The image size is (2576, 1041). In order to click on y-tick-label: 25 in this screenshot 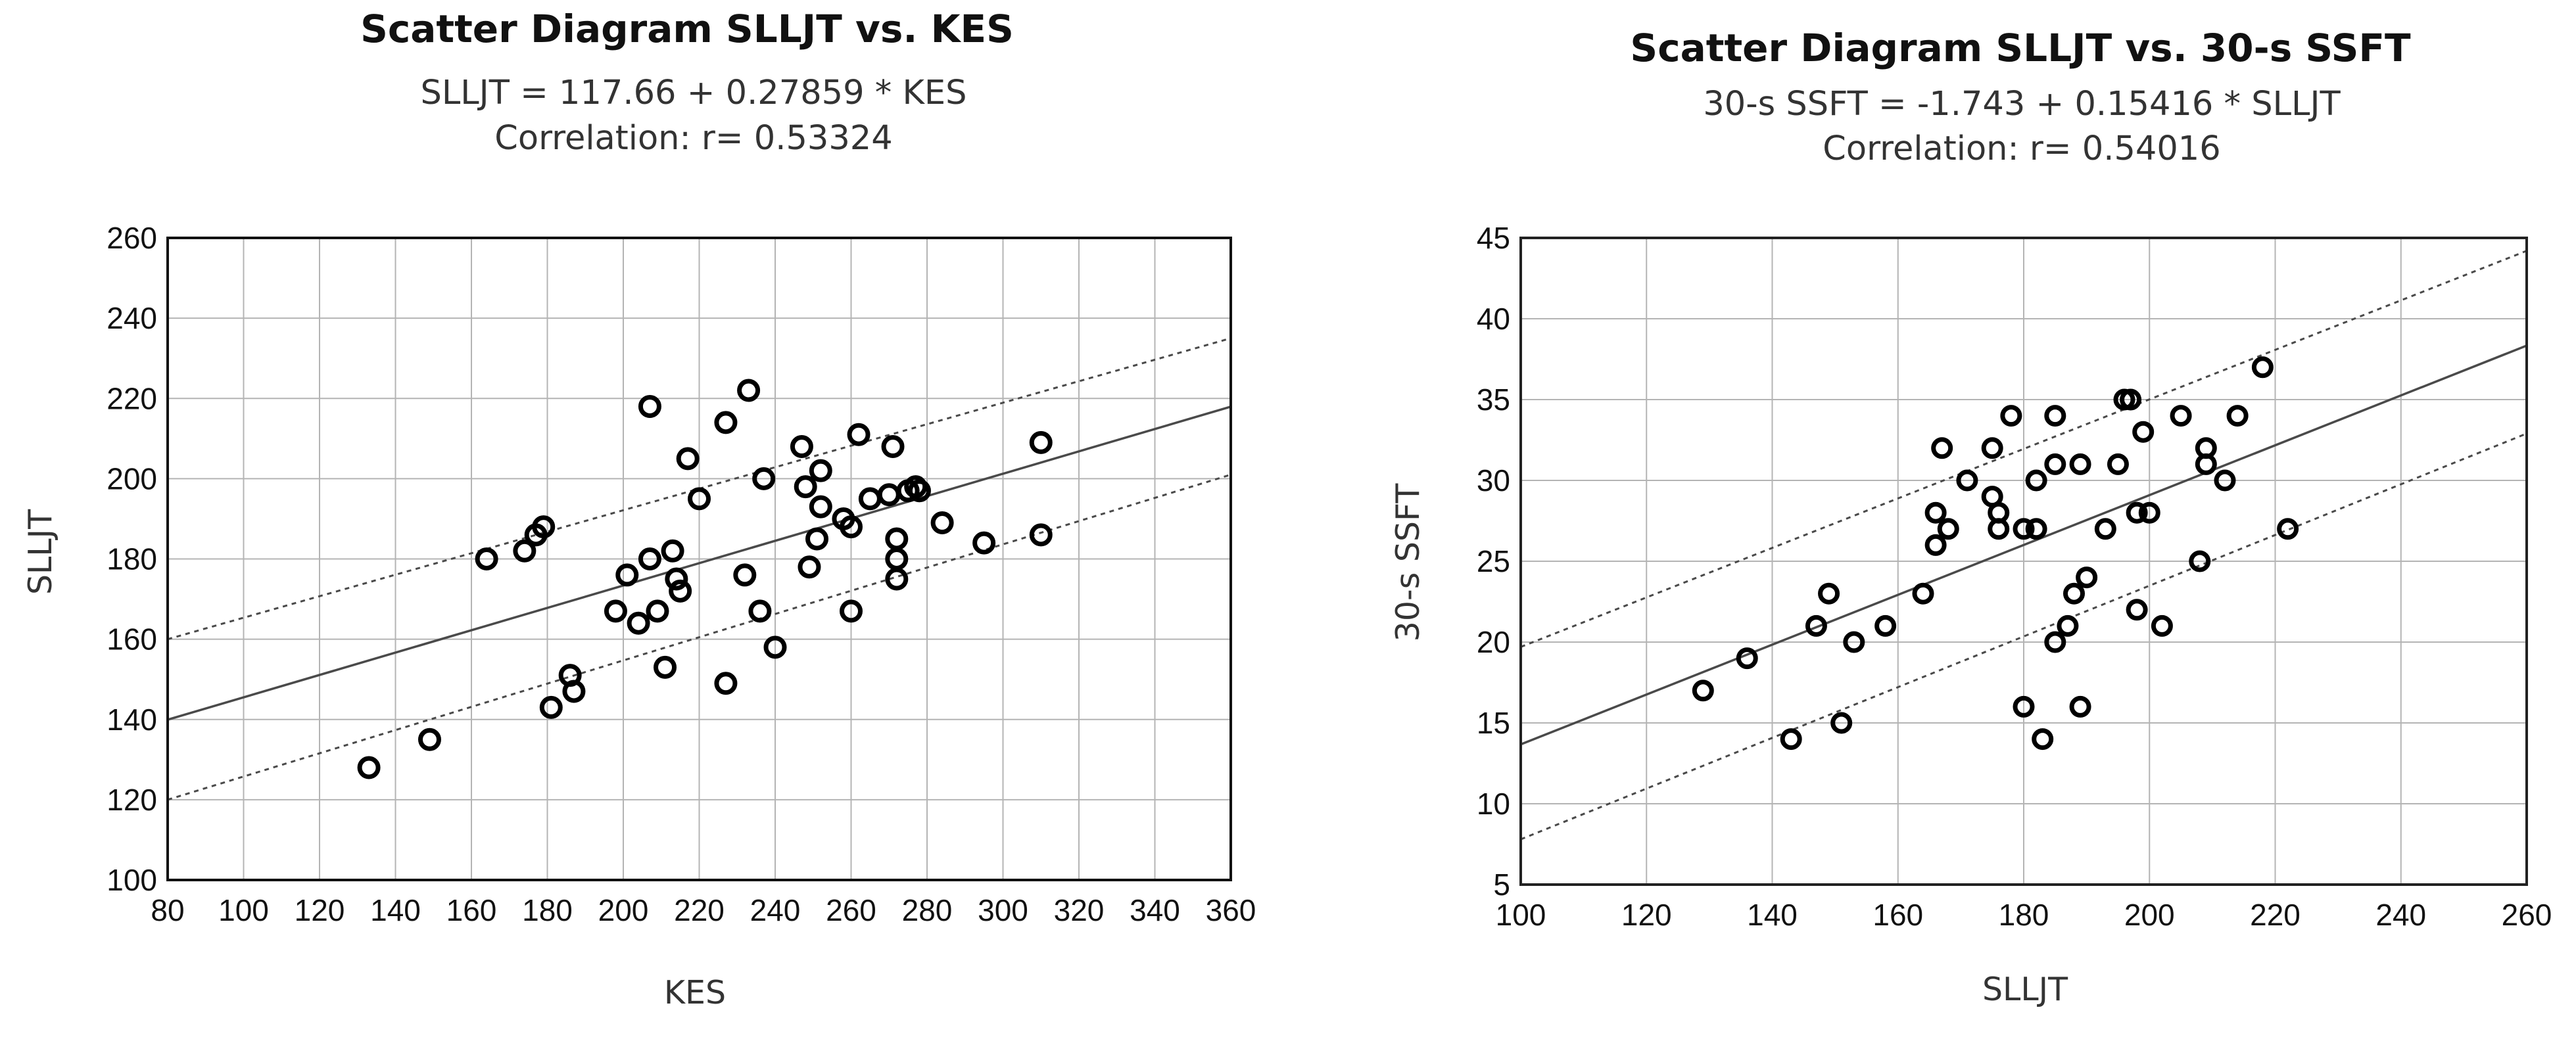, I will do `click(1494, 561)`.